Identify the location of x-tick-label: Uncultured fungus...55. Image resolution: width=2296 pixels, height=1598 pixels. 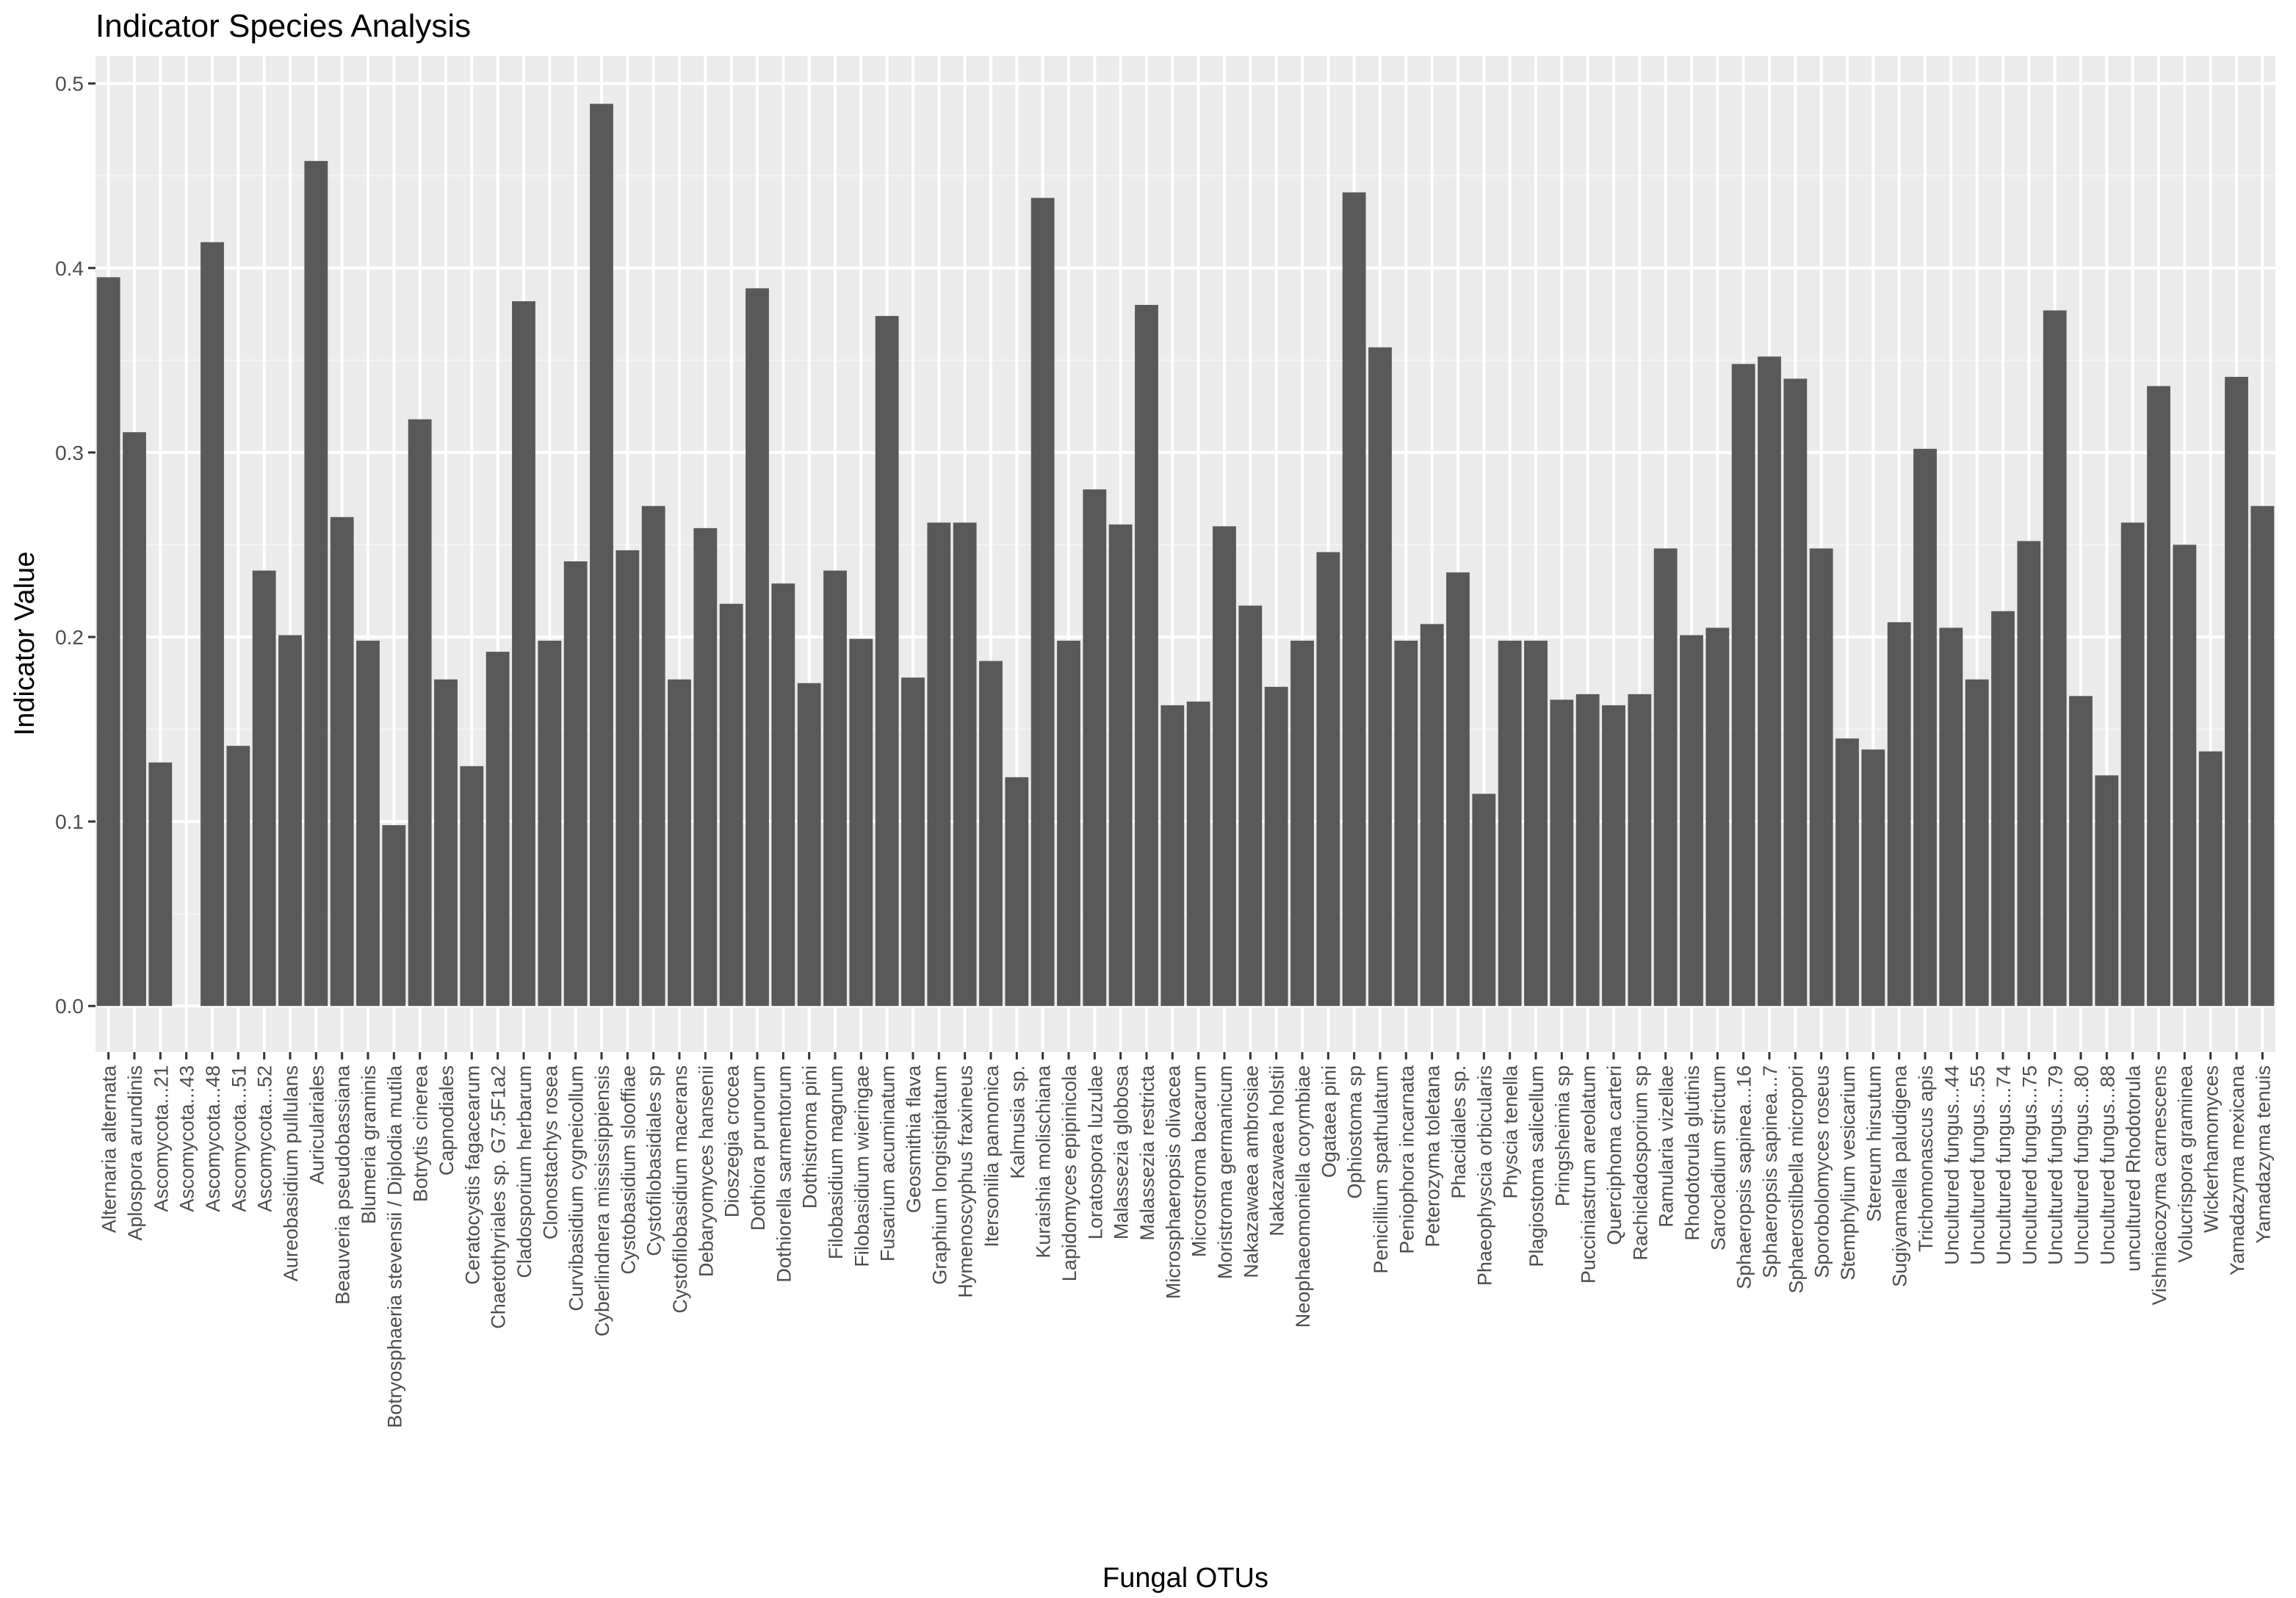
(1978, 1165).